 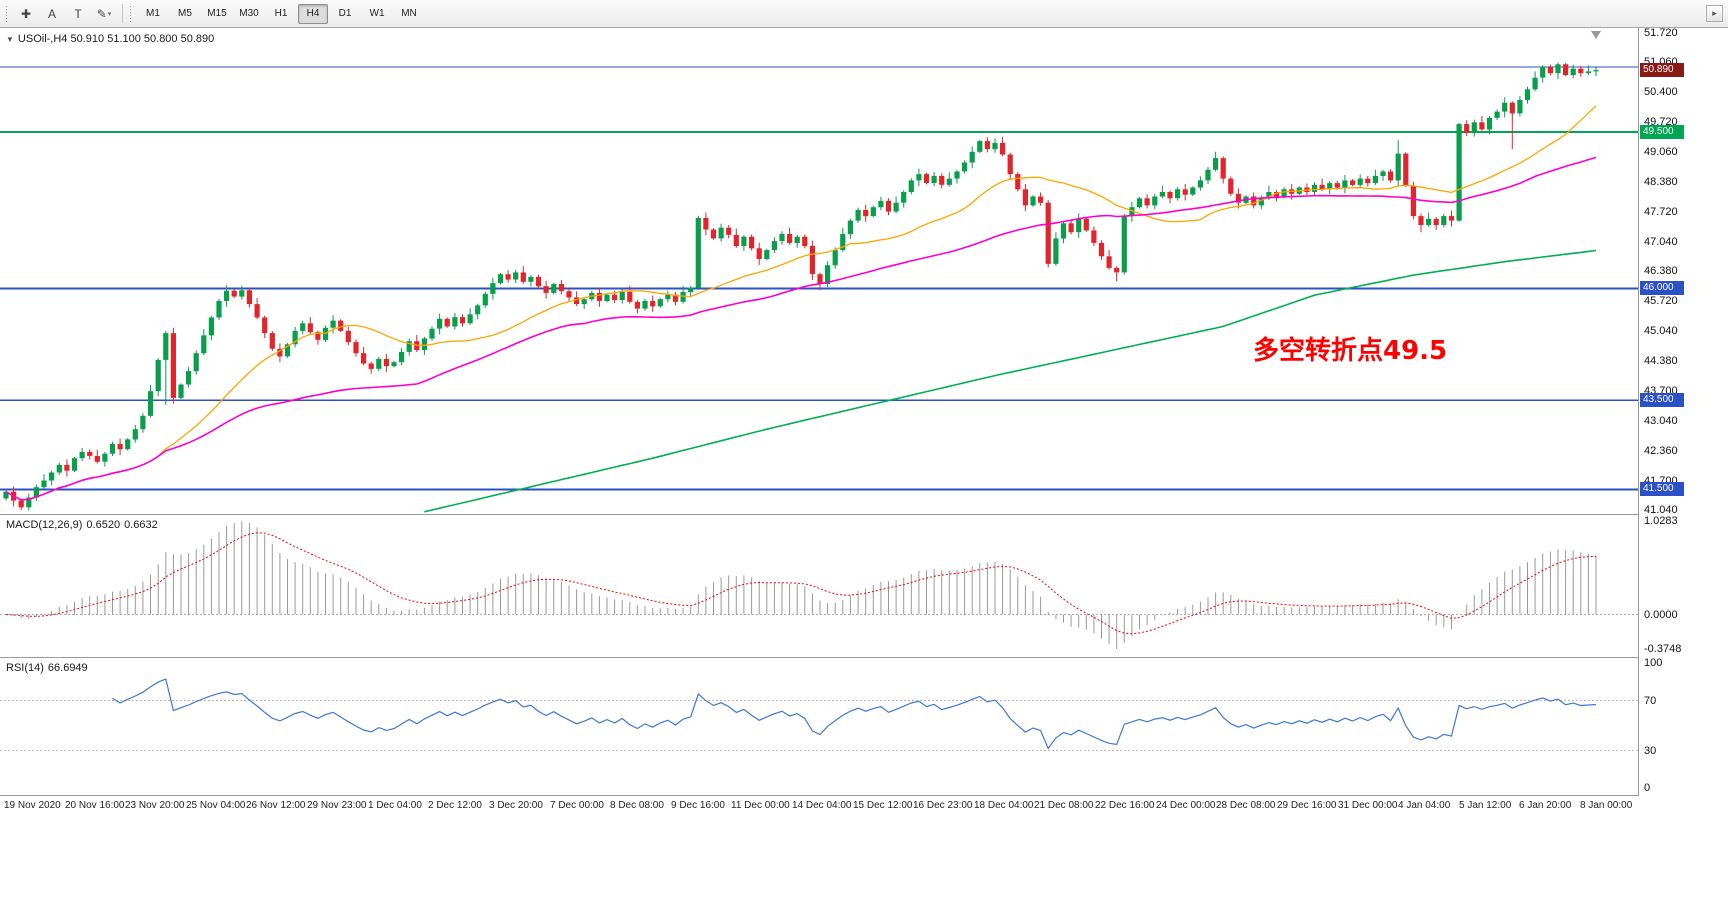 I want to click on current-price-badge: 50.890, so click(x=1662, y=70).